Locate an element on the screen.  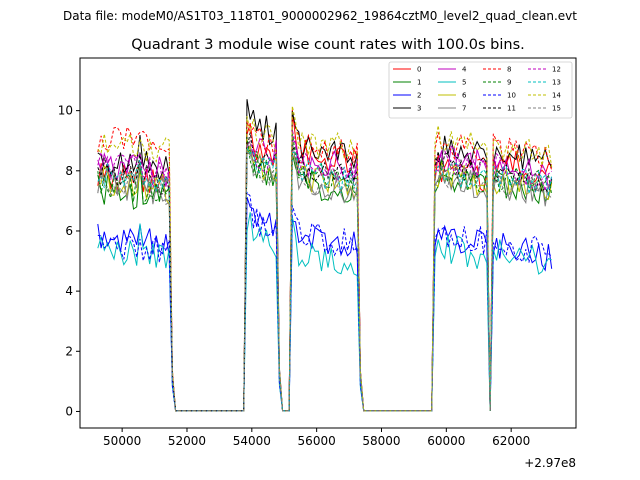
x-tick-label: 50000 is located at coordinates (122, 441).